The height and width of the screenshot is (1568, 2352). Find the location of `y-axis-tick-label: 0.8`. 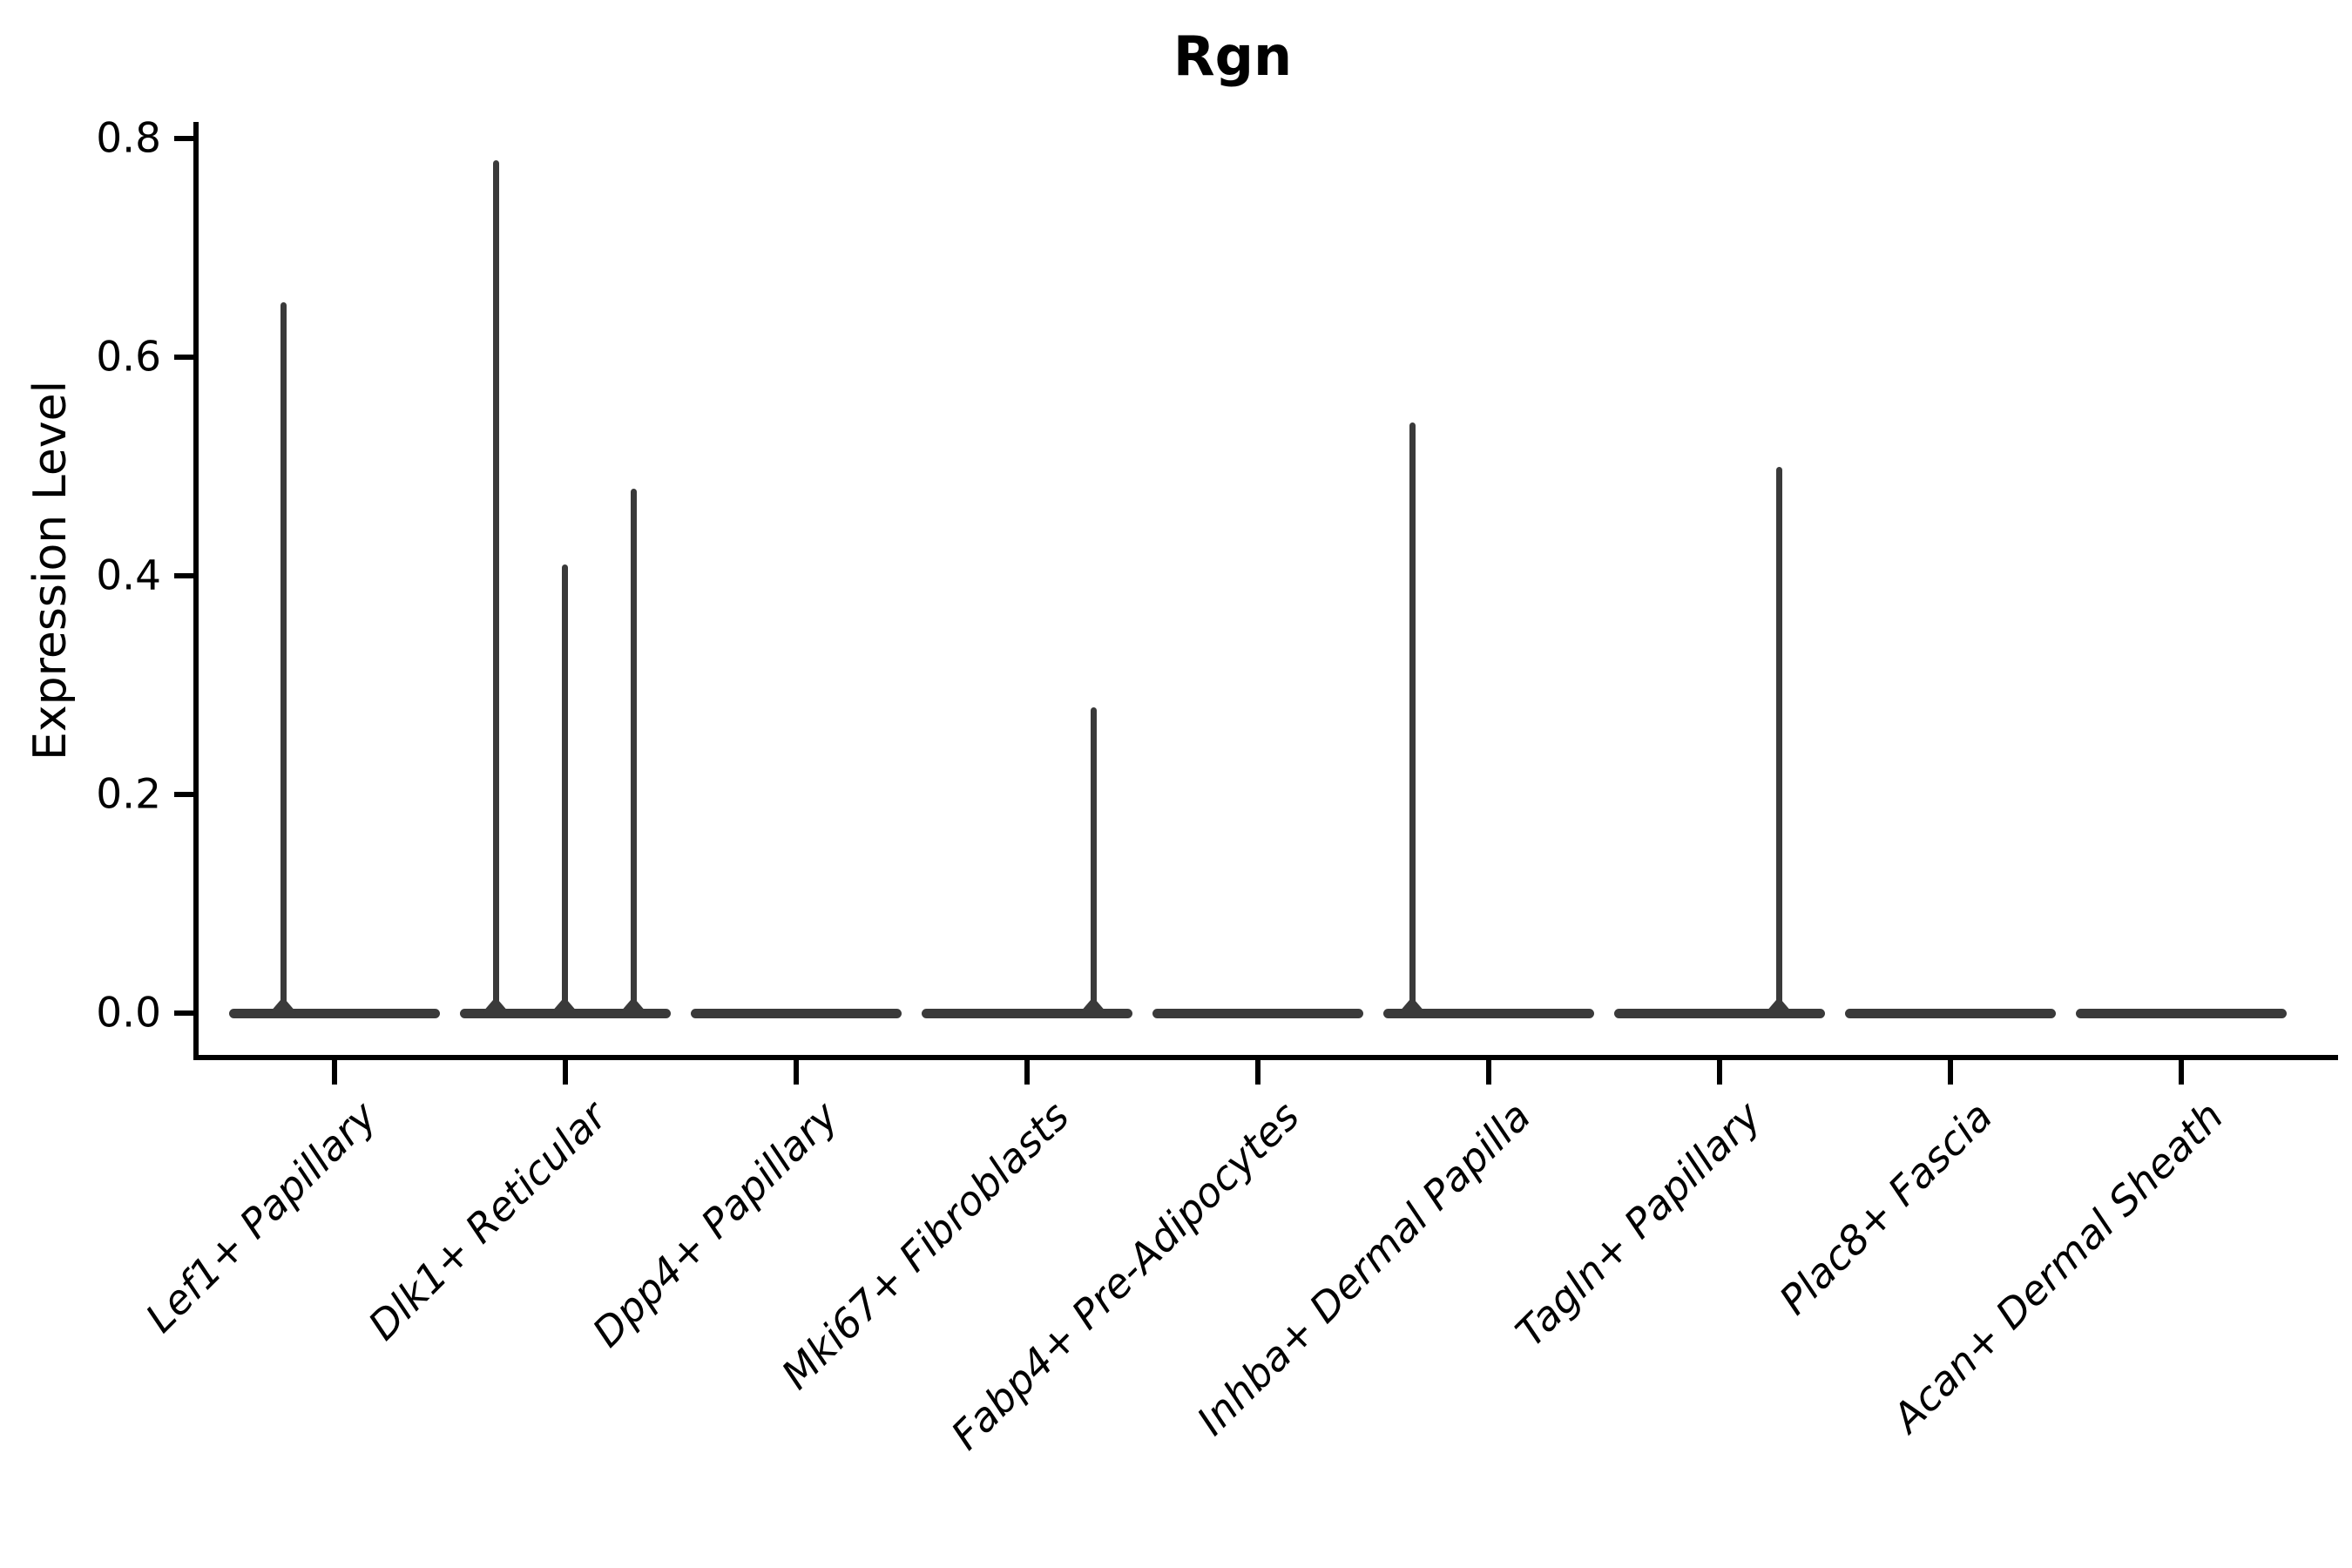

y-axis-tick-label: 0.8 is located at coordinates (129, 138).